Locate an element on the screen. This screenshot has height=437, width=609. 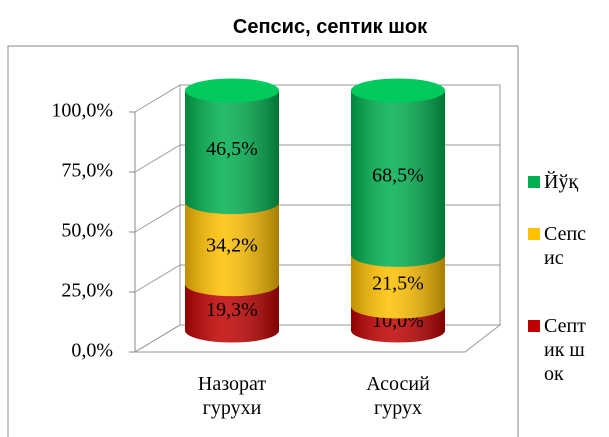
x-tick-label: Назорат гурухи is located at coordinates (232, 396).